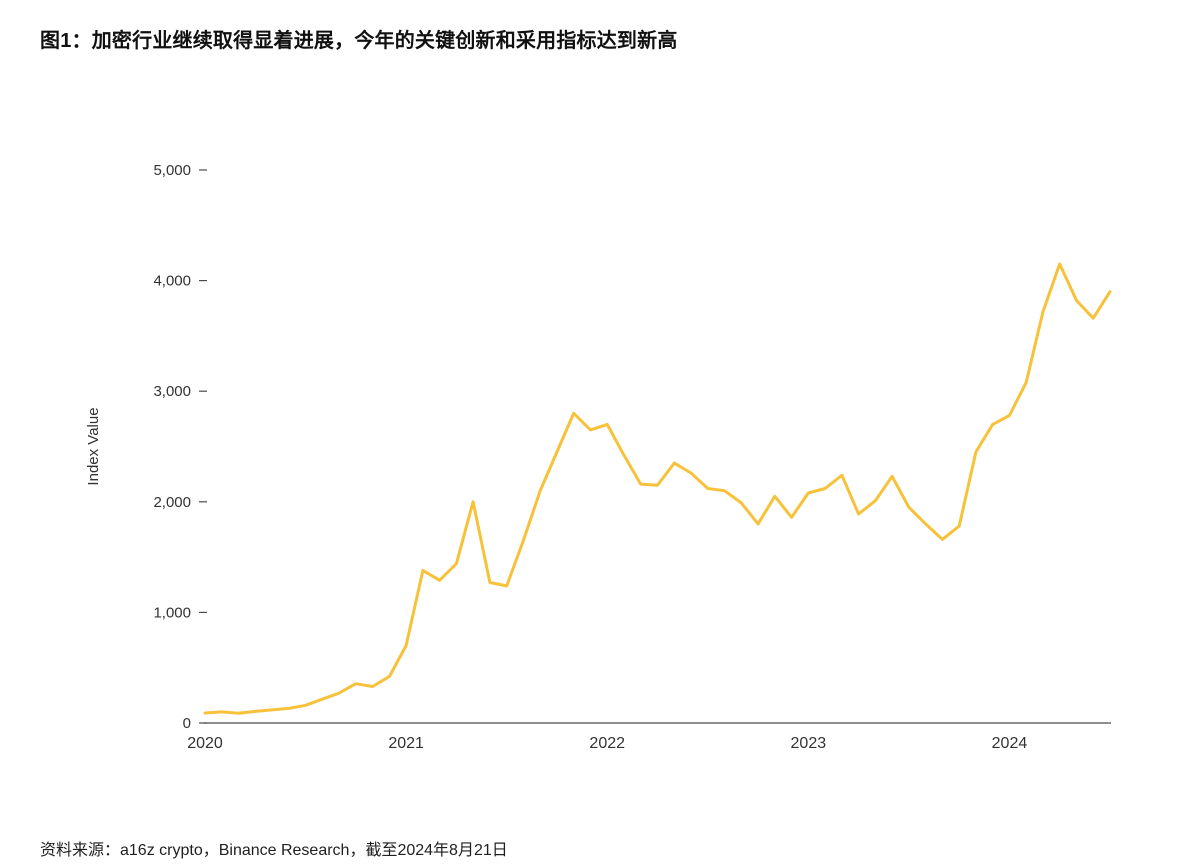 The height and width of the screenshot is (868, 1196). Describe the element at coordinates (359, 41) in the screenshot. I see `figure-title: 图1：加密行业继续取得显着进展，今年的关键创新和采用指标达到新高` at that location.